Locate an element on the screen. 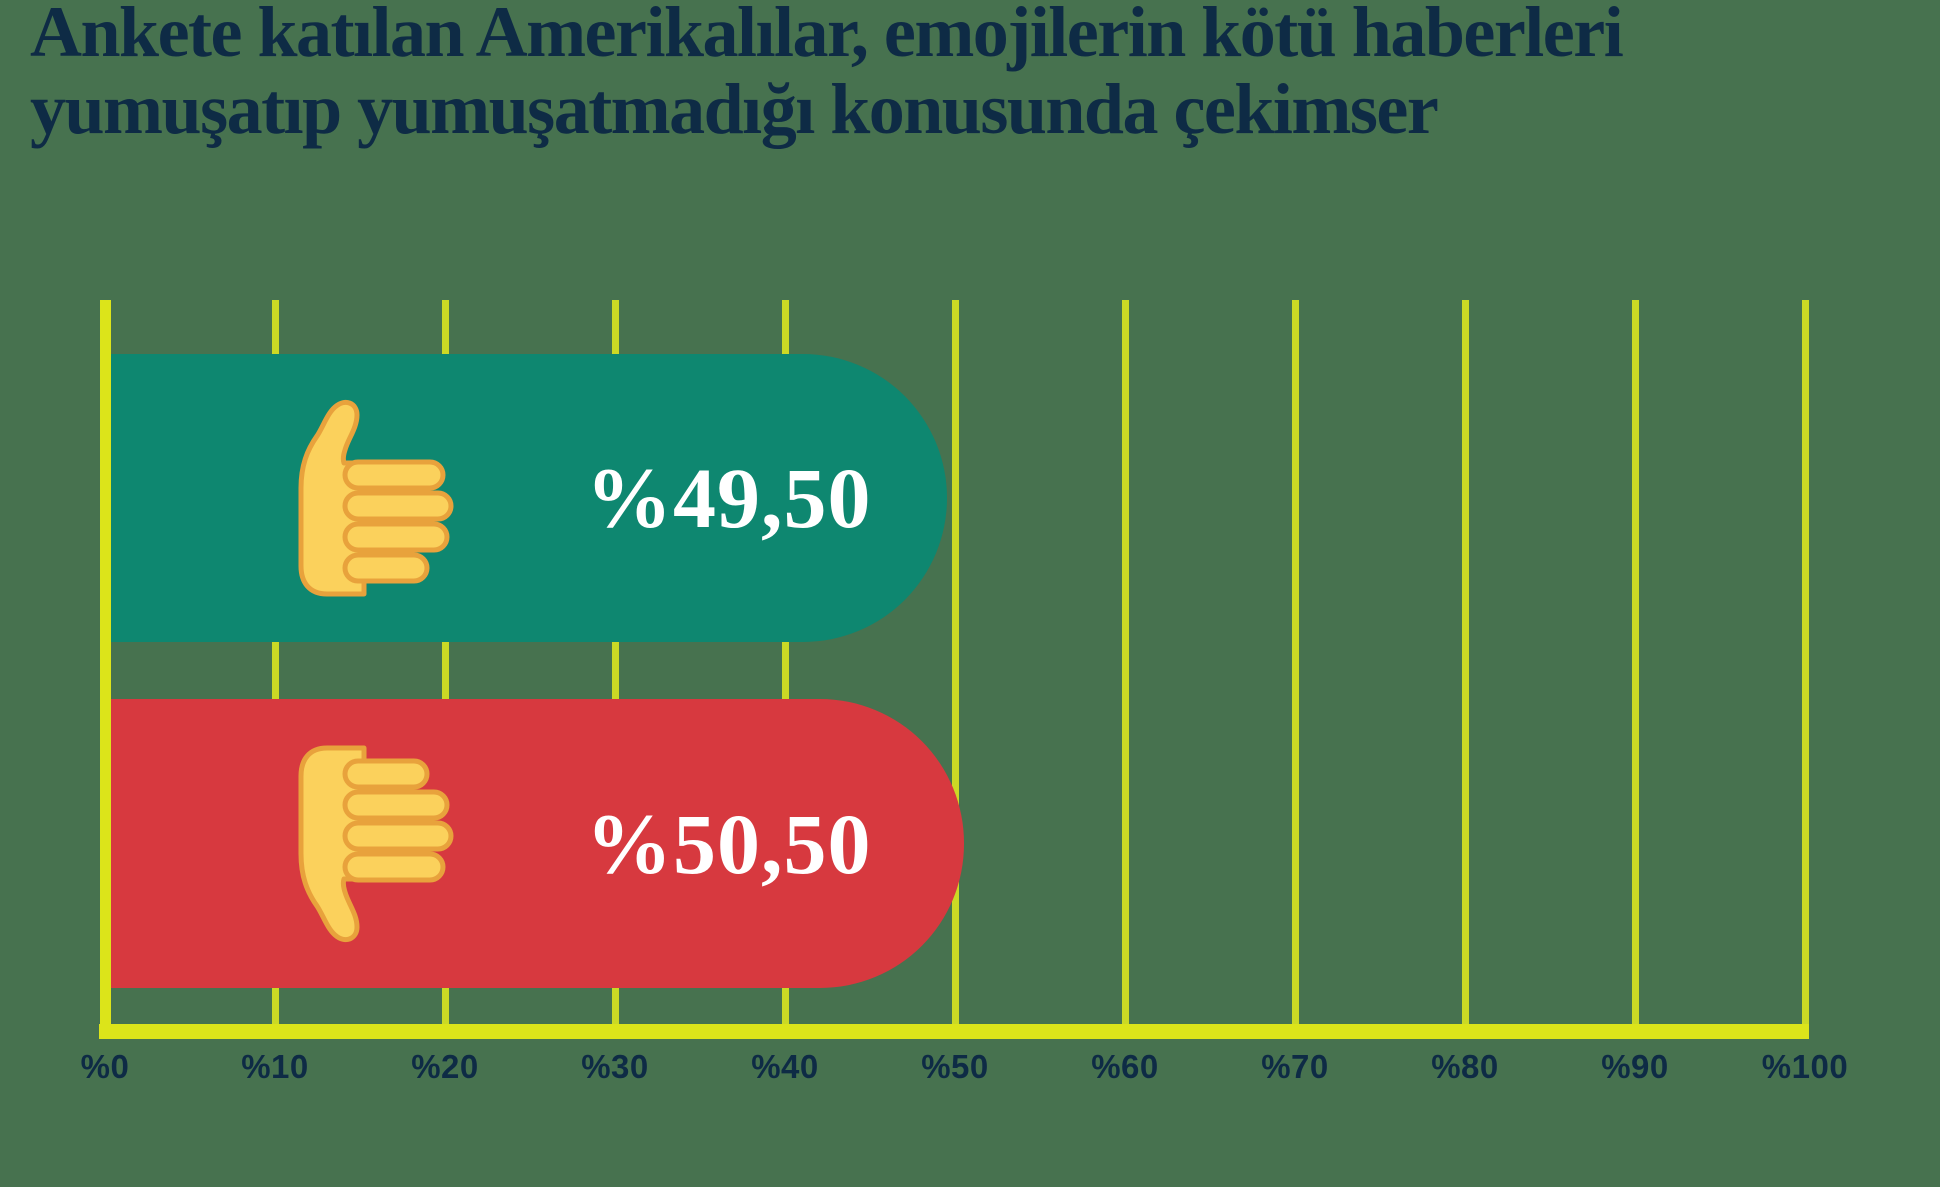 The height and width of the screenshot is (1187, 1940). x-tick-label: %60 is located at coordinates (1125, 1066).